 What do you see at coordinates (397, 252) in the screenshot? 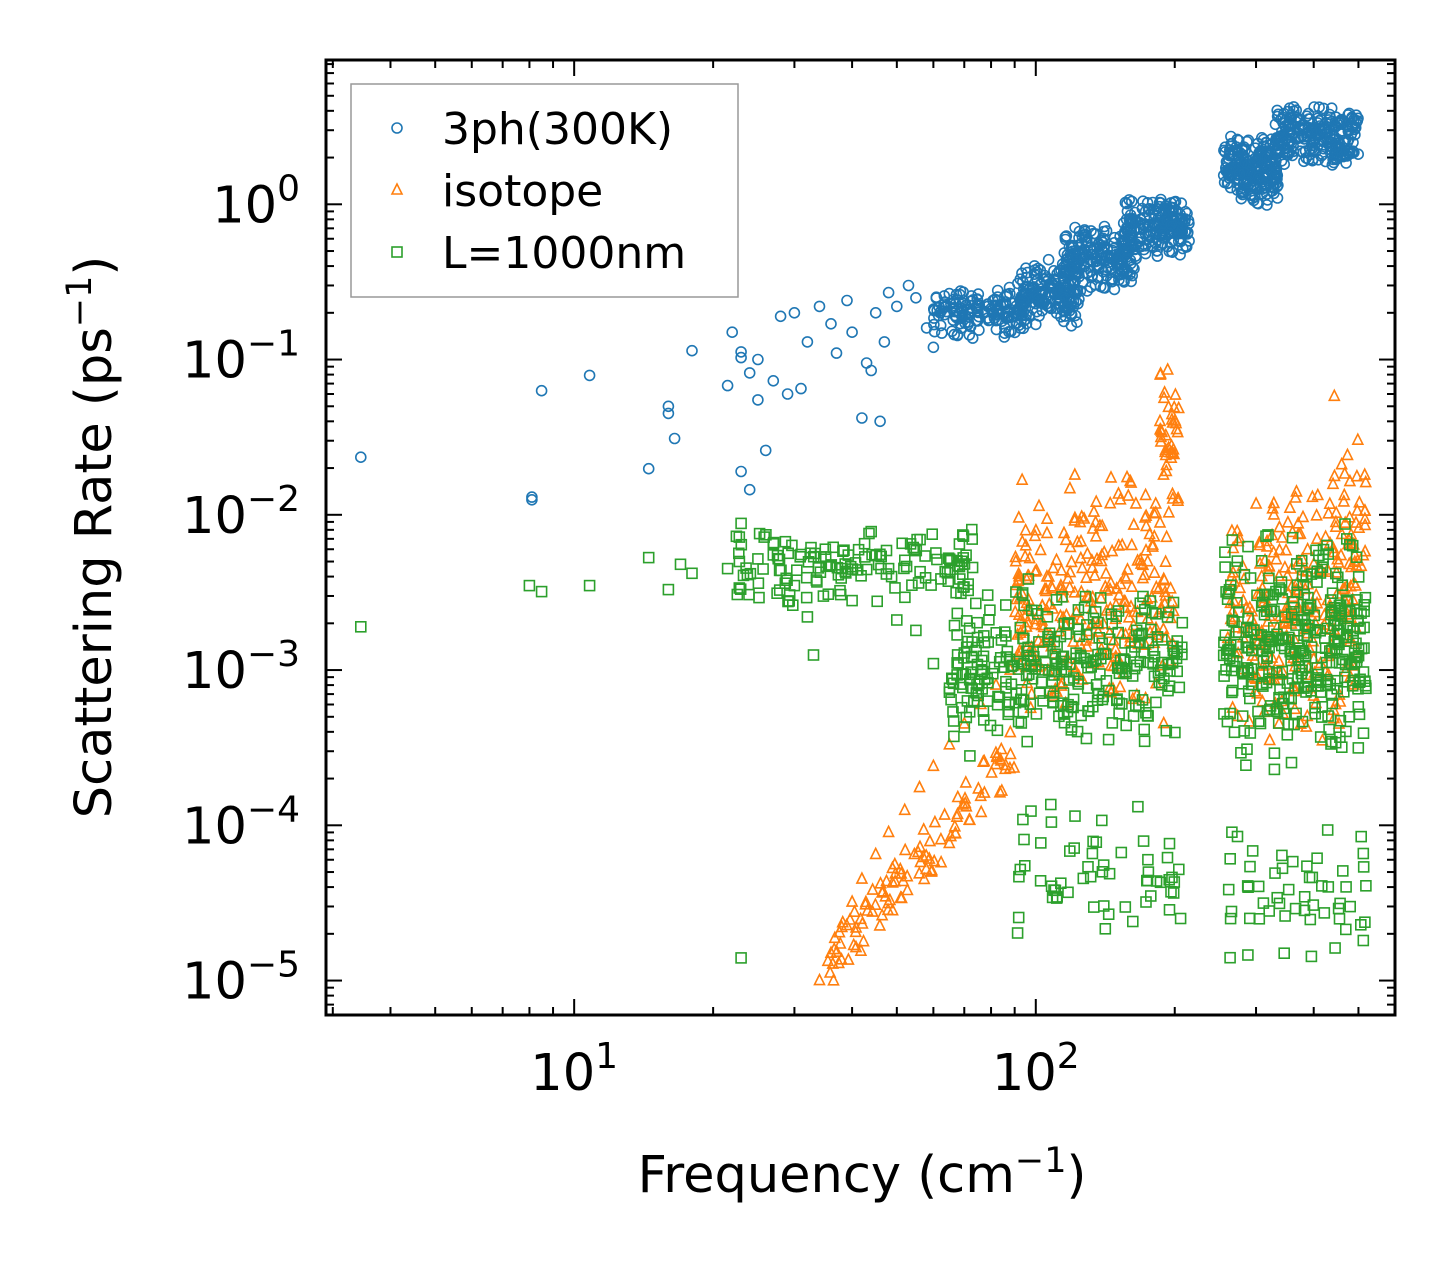
I see `legend-marker-square` at bounding box center [397, 252].